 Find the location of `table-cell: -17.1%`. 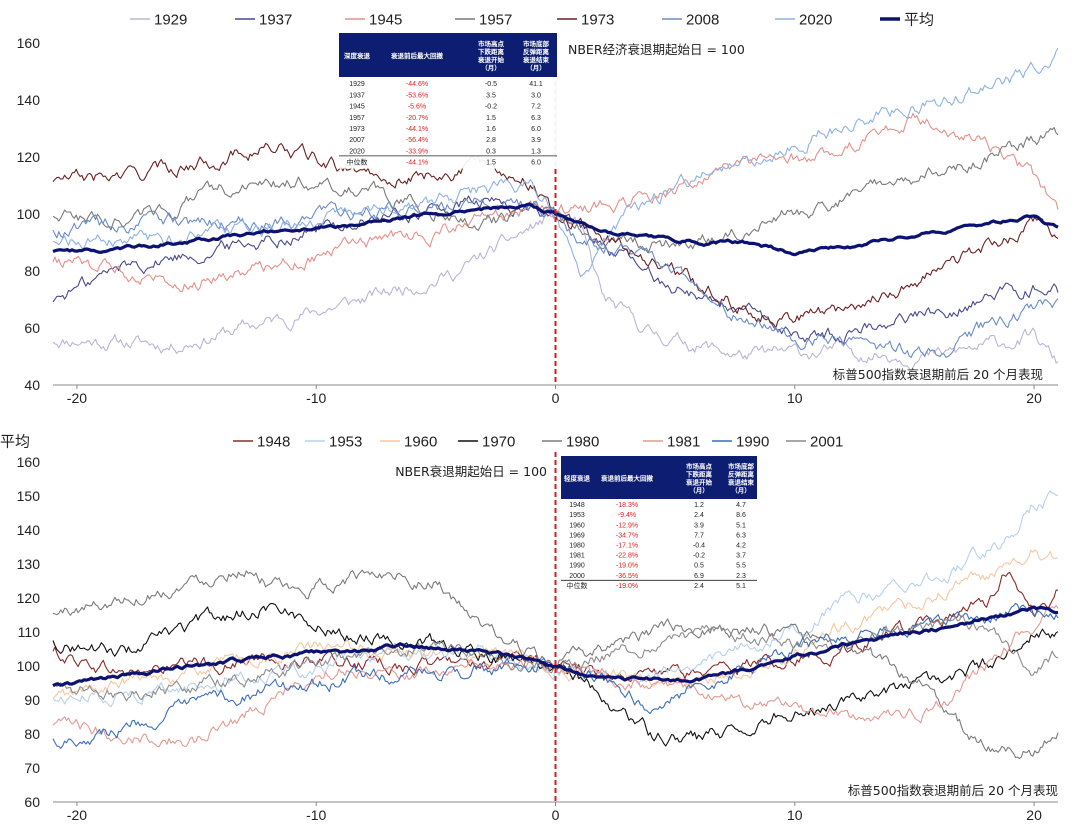

table-cell: -17.1% is located at coordinates (627, 546).